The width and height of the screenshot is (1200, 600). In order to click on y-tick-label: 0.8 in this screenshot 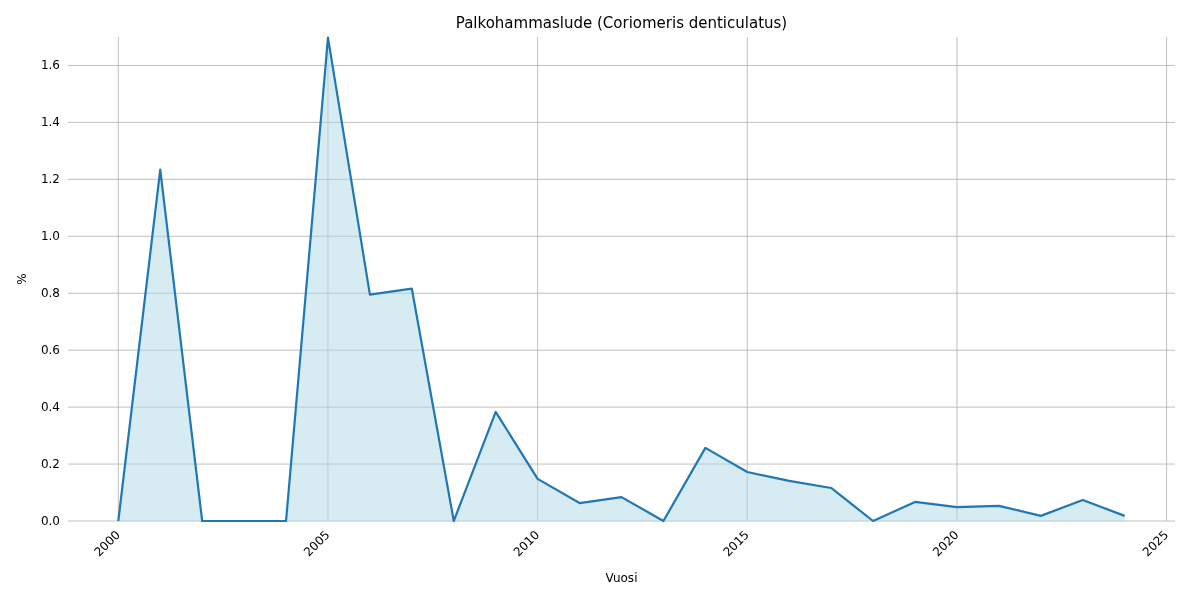, I will do `click(50, 292)`.